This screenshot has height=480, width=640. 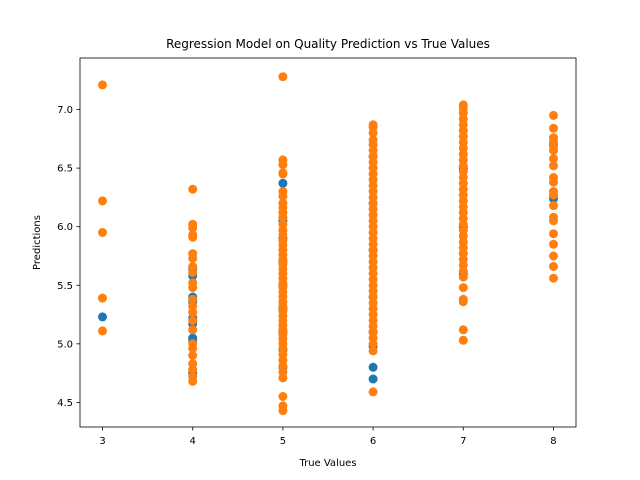 What do you see at coordinates (327, 463) in the screenshot?
I see `x-axis-label: True Values` at bounding box center [327, 463].